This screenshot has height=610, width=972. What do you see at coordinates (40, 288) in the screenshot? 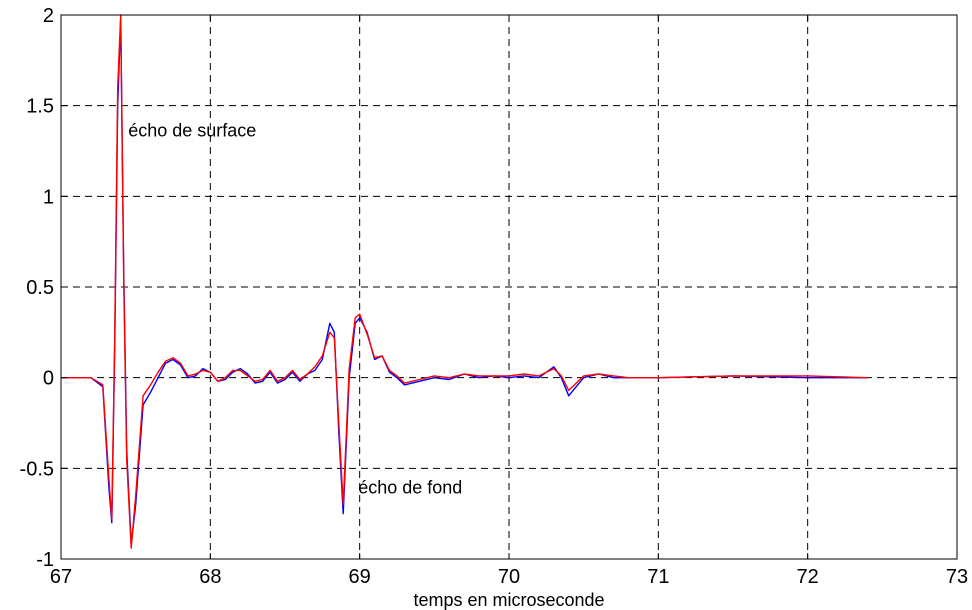
I see `y-tick-label: 0.5` at bounding box center [40, 288].